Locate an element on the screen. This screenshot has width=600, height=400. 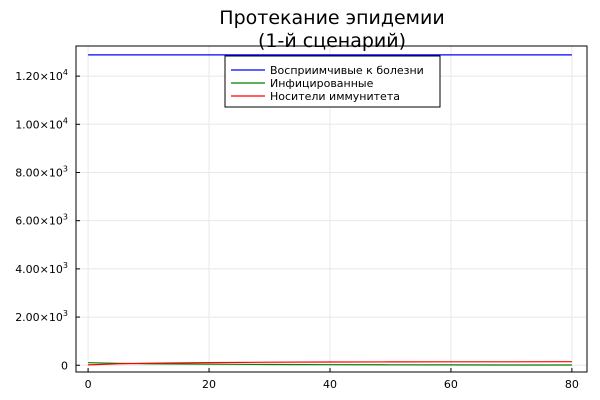
chart-title: Протекание эпидемии (1-й сценарий) is located at coordinates (331, 29).